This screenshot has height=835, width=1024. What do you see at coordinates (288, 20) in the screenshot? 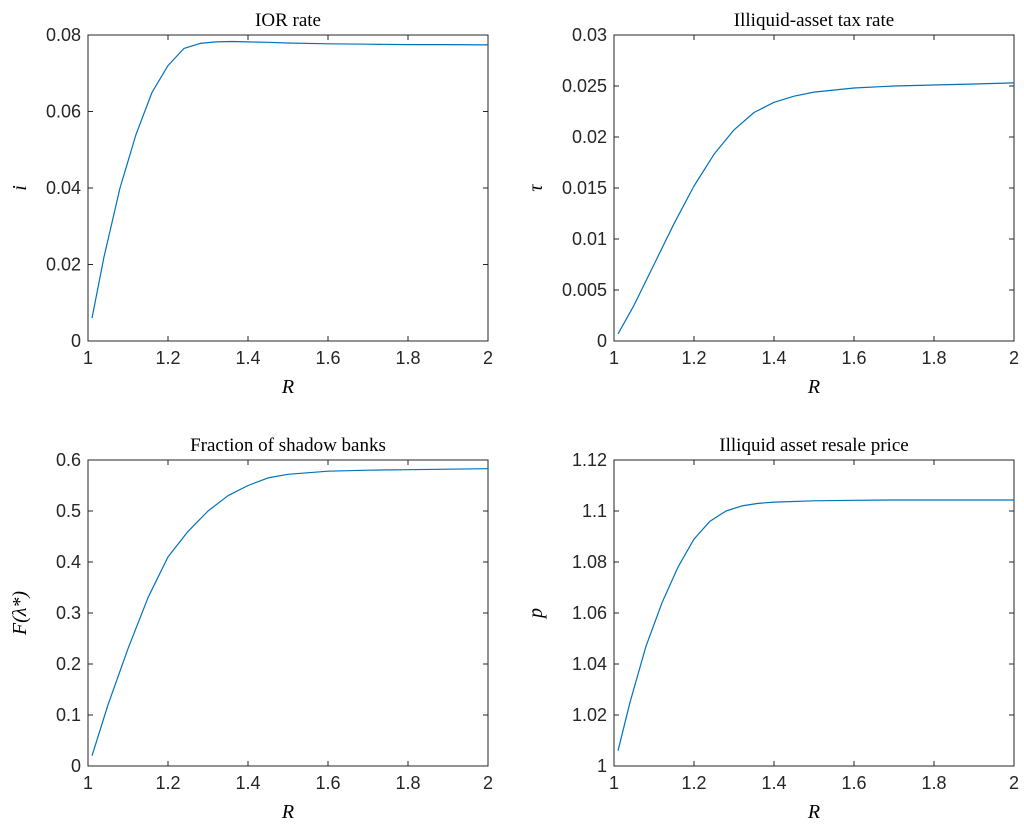
I see `chart-title: IOR rate` at bounding box center [288, 20].